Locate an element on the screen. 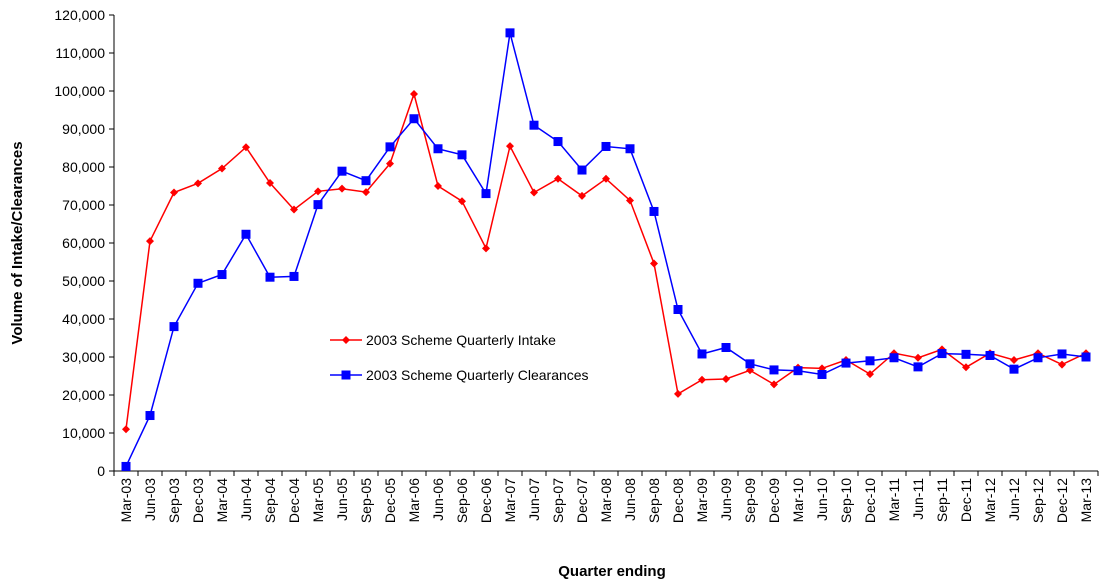  x-tick-label: Dec-05 is located at coordinates (390, 500).